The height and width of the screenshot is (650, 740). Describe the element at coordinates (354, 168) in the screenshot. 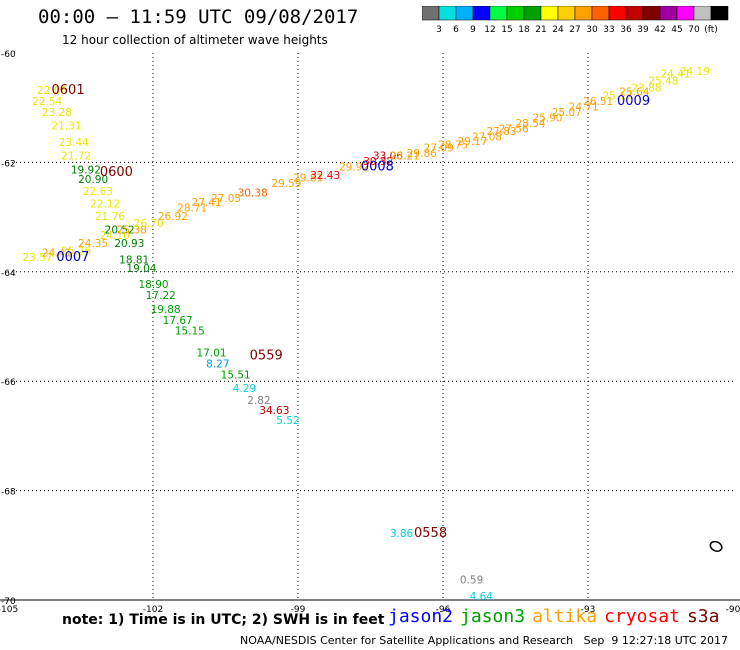

I see `wave-height-label: 29.92` at that location.